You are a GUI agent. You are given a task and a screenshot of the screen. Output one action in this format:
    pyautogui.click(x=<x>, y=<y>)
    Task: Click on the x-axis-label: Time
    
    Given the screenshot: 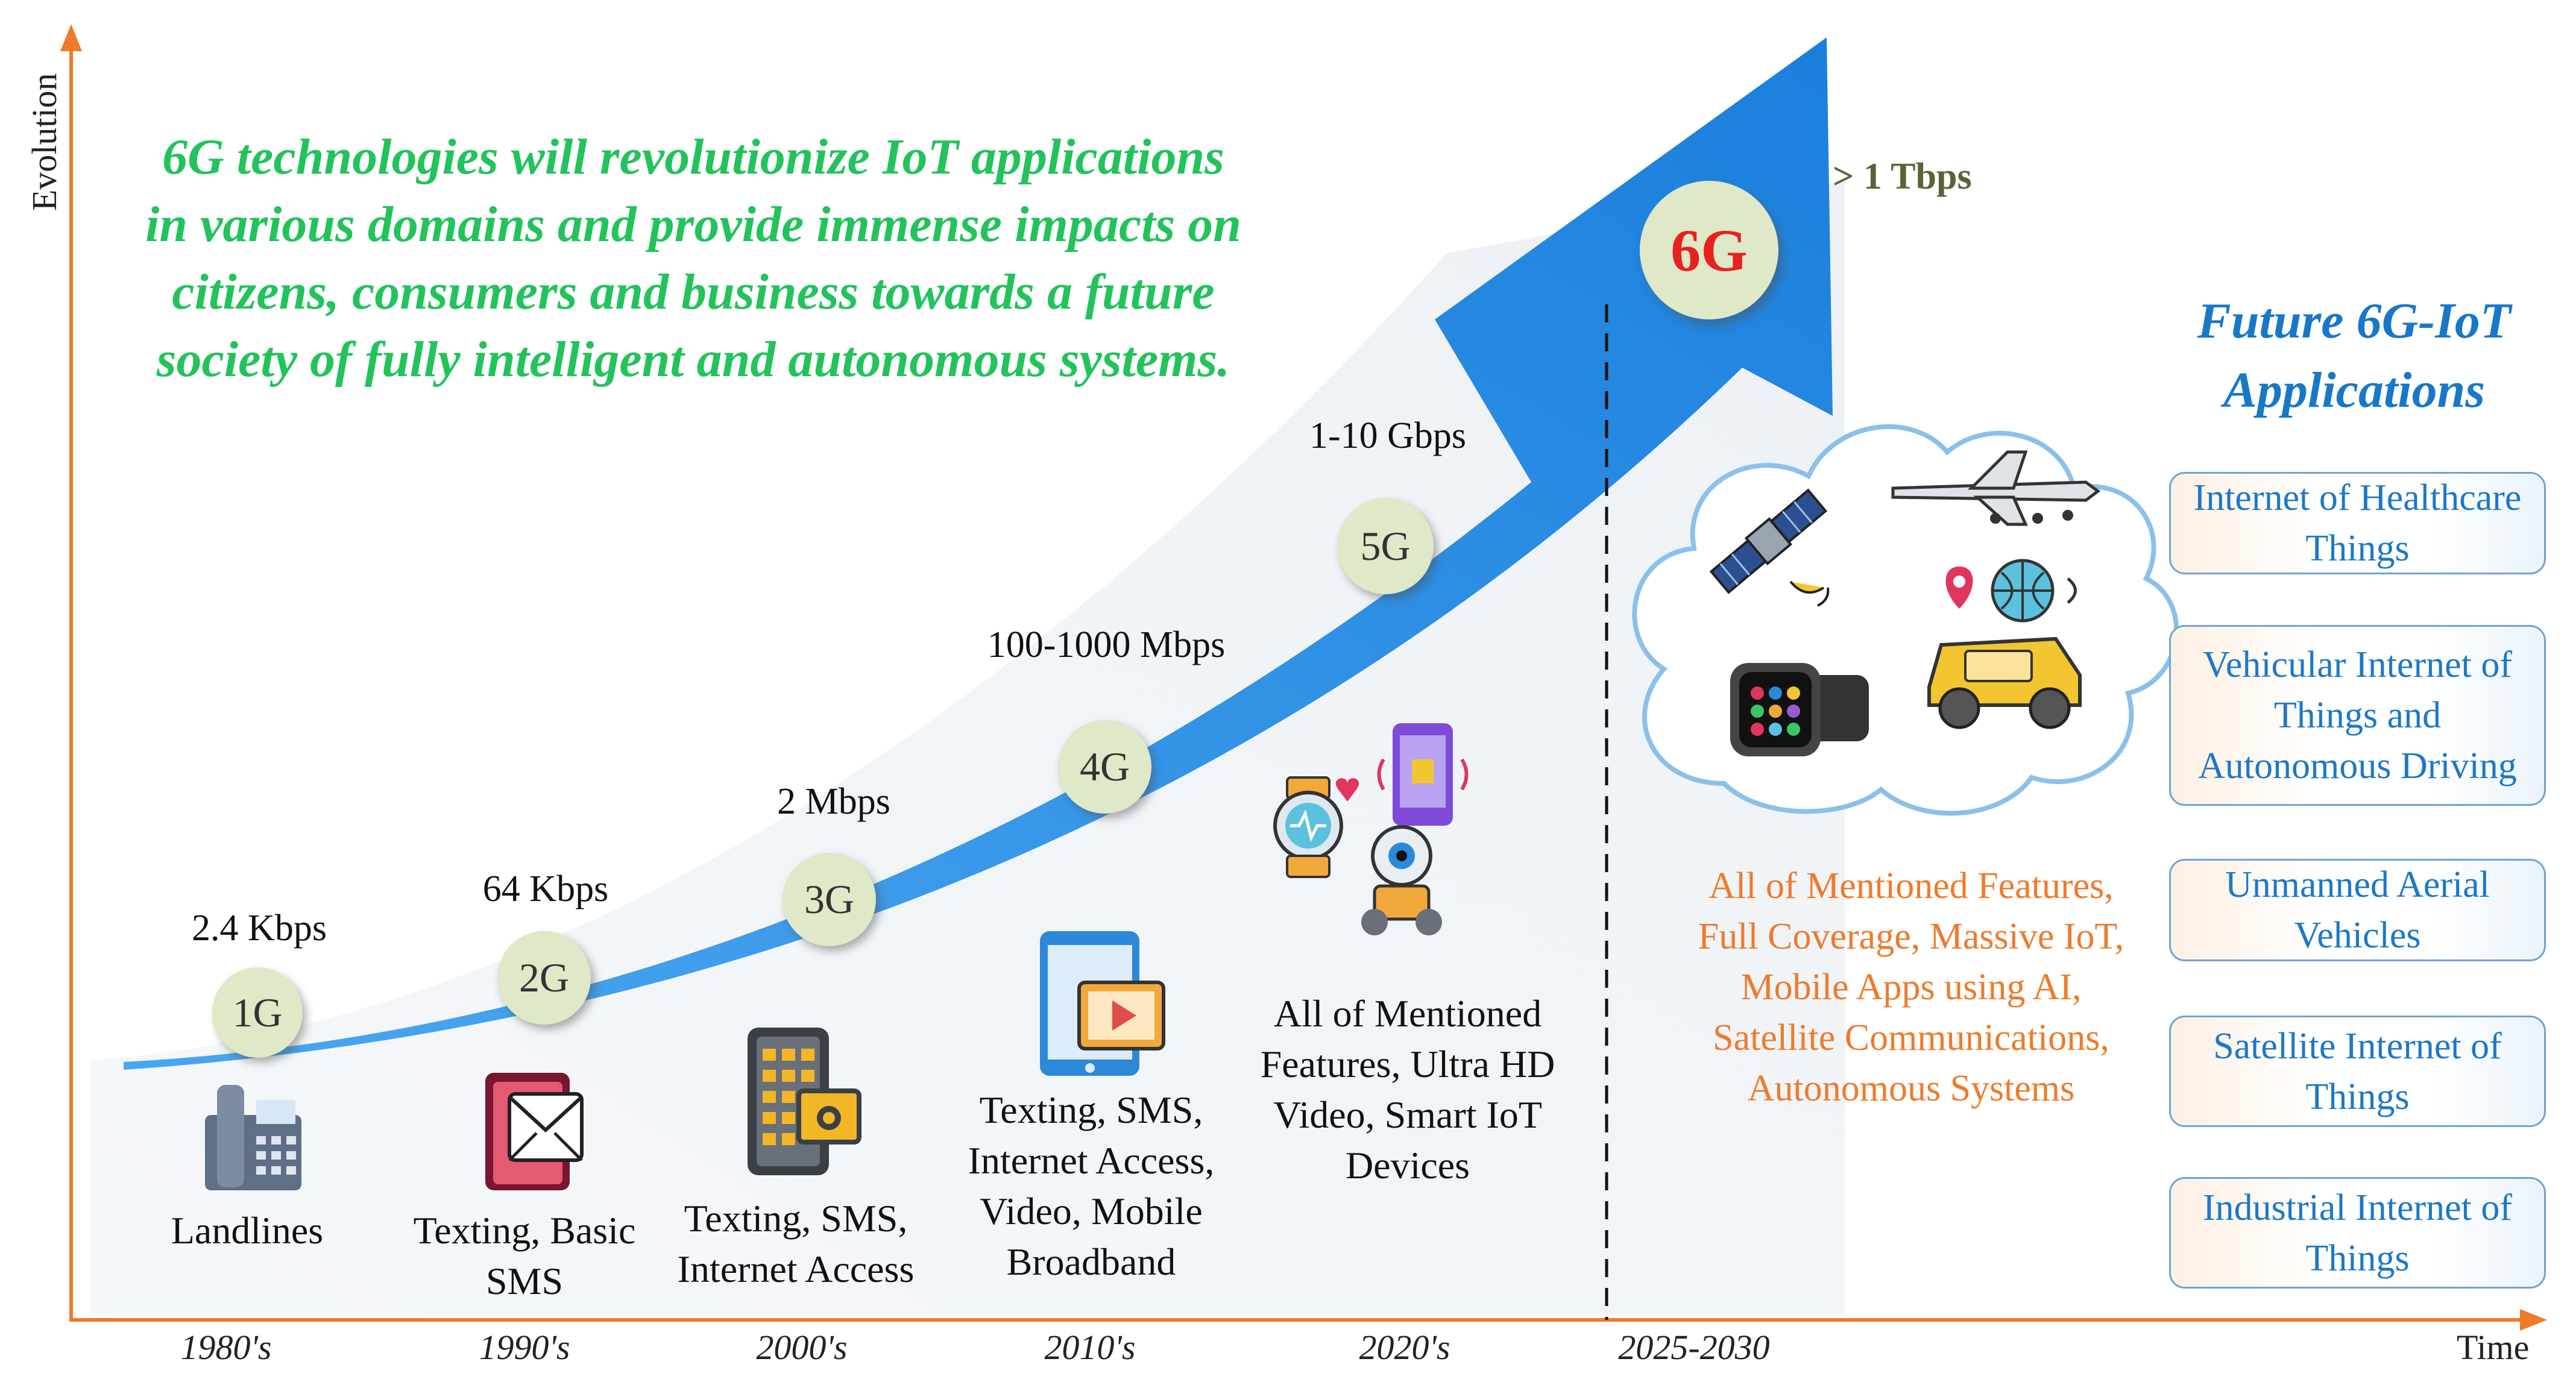 What is the action you would take?
    pyautogui.click(x=2493, y=1348)
    